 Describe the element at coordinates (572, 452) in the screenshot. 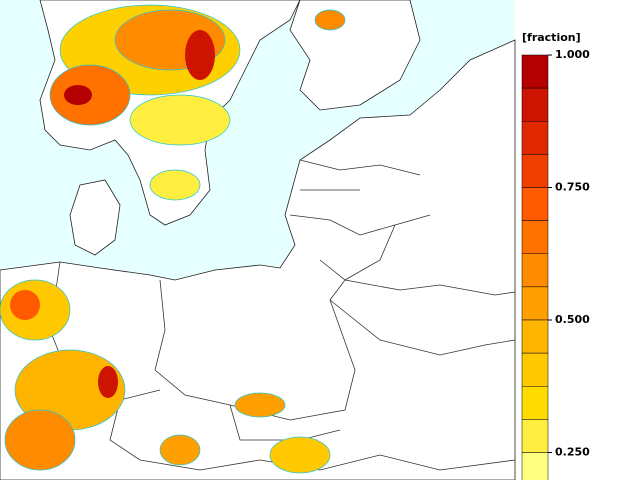

I see `colorbar-tick-label: 0.250` at that location.